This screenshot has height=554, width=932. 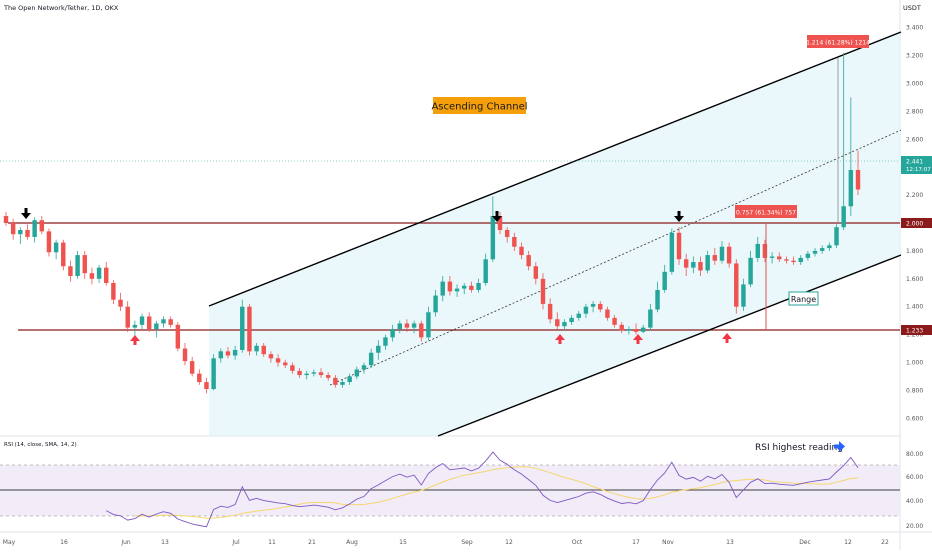 What do you see at coordinates (848, 542) in the screenshot?
I see `time-tick-label: 12` at bounding box center [848, 542].